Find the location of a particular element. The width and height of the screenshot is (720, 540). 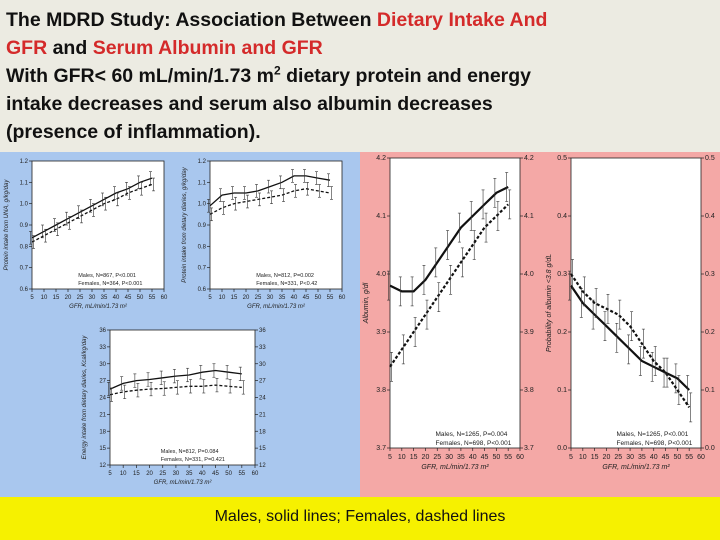

y-tick-label-right: 21 is located at coordinates (262, 415).